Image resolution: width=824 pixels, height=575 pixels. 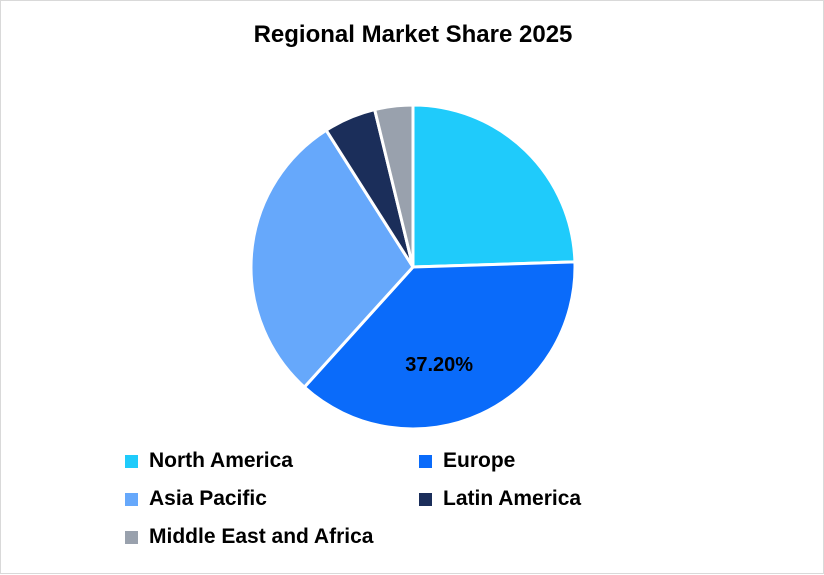 I want to click on data-label-europe: 37.20%, so click(x=439, y=365).